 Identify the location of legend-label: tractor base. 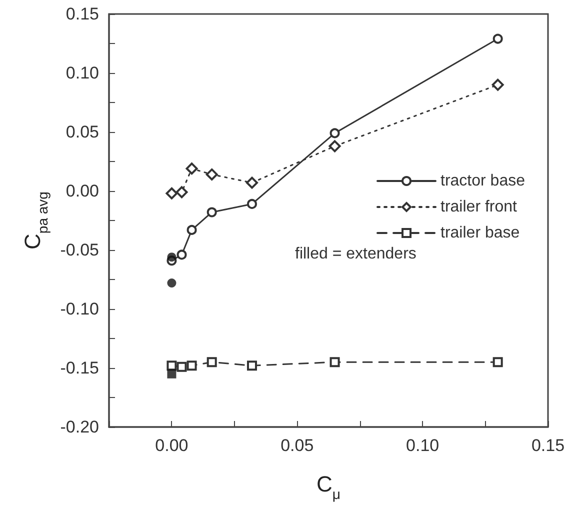
(483, 181).